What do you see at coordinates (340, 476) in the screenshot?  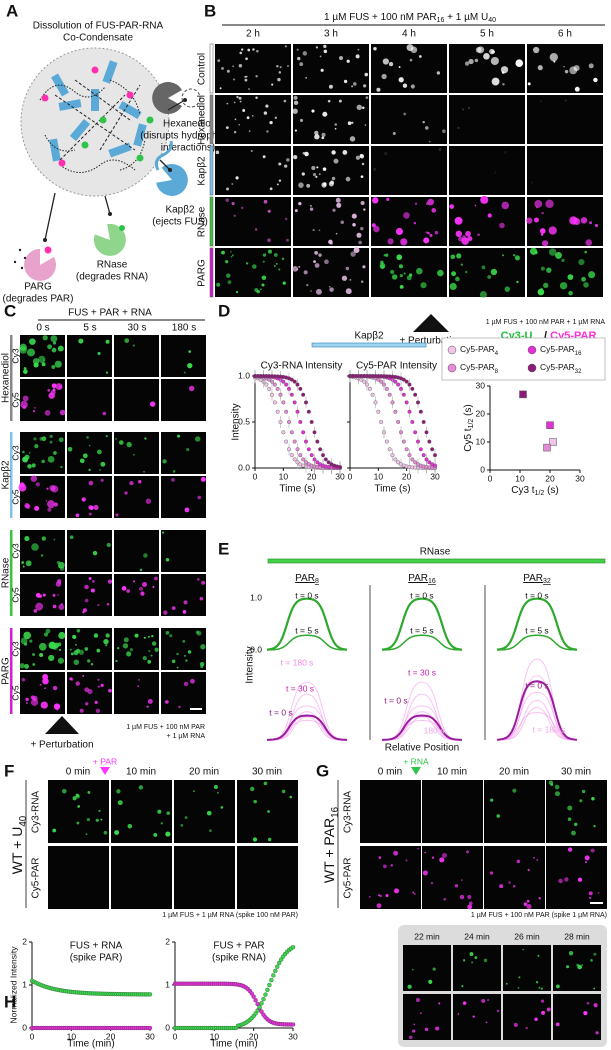 I see `x-tick-label: 30` at bounding box center [340, 476].